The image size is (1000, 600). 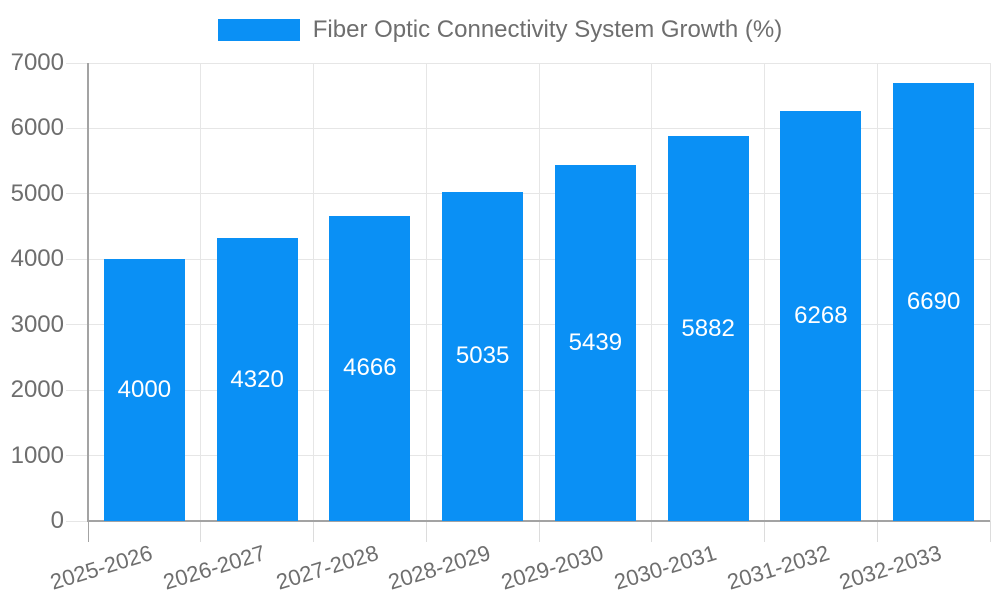 I want to click on x-axis-label: 2025-2026, so click(x=101, y=567).